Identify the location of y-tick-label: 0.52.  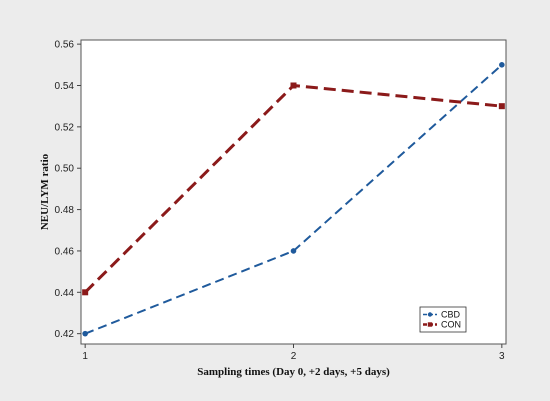
(65, 127).